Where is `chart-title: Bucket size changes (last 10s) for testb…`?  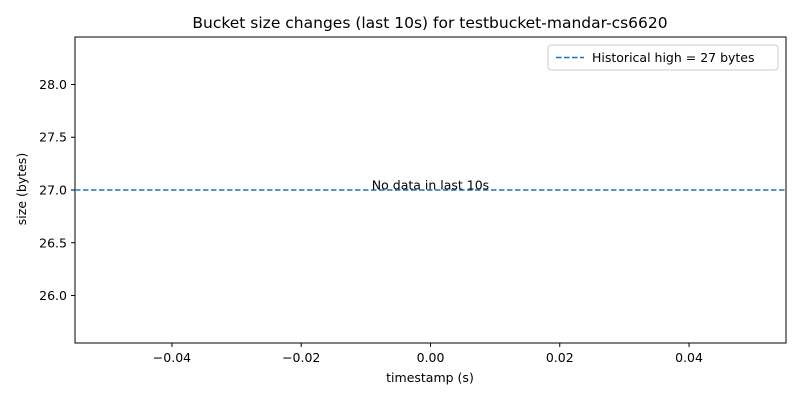
chart-title: Bucket size changes (last 10s) for testb… is located at coordinates (429, 23).